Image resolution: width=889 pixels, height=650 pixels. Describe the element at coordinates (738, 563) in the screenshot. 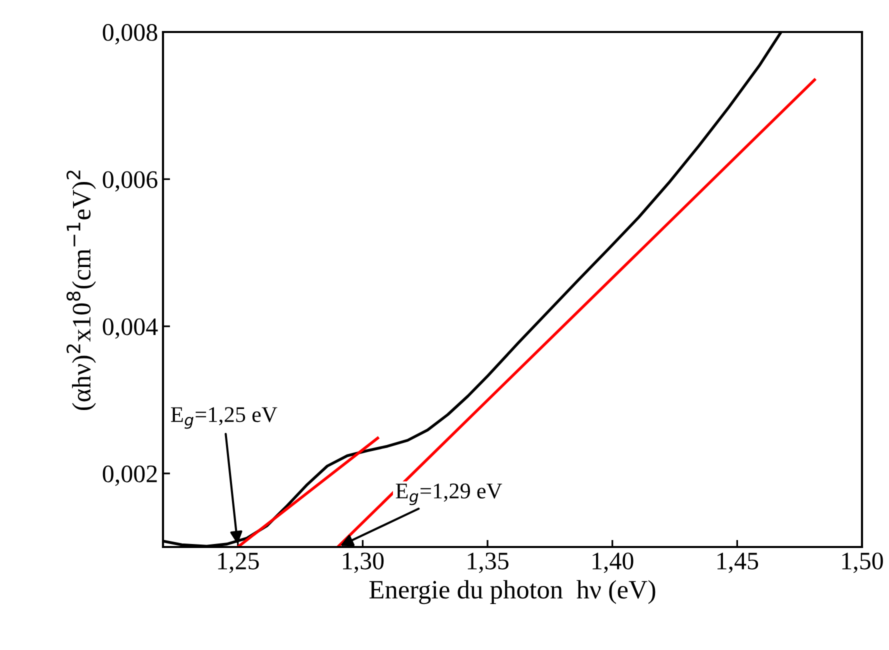

I see `x-tick-label: 1,45` at that location.